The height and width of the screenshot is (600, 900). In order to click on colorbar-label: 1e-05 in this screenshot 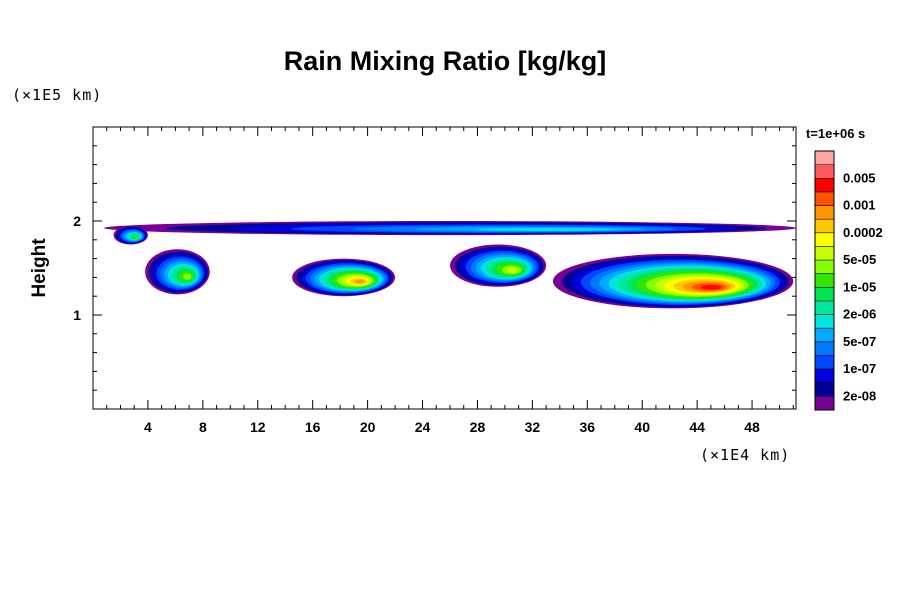, I will do `click(859, 286)`.